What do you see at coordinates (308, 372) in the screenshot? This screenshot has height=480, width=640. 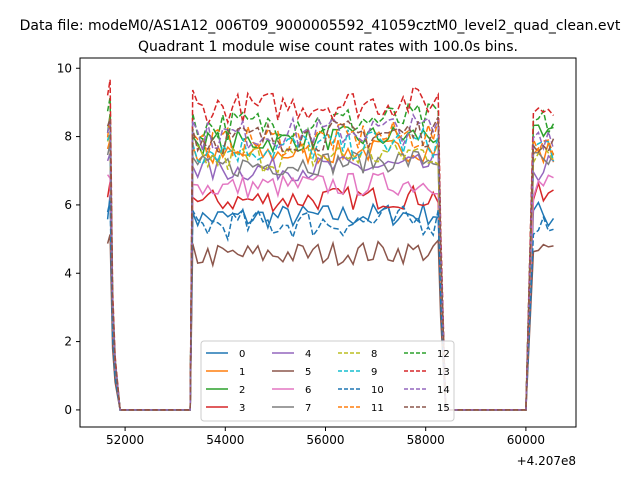 I see `legend-label-5: 5` at bounding box center [308, 372].